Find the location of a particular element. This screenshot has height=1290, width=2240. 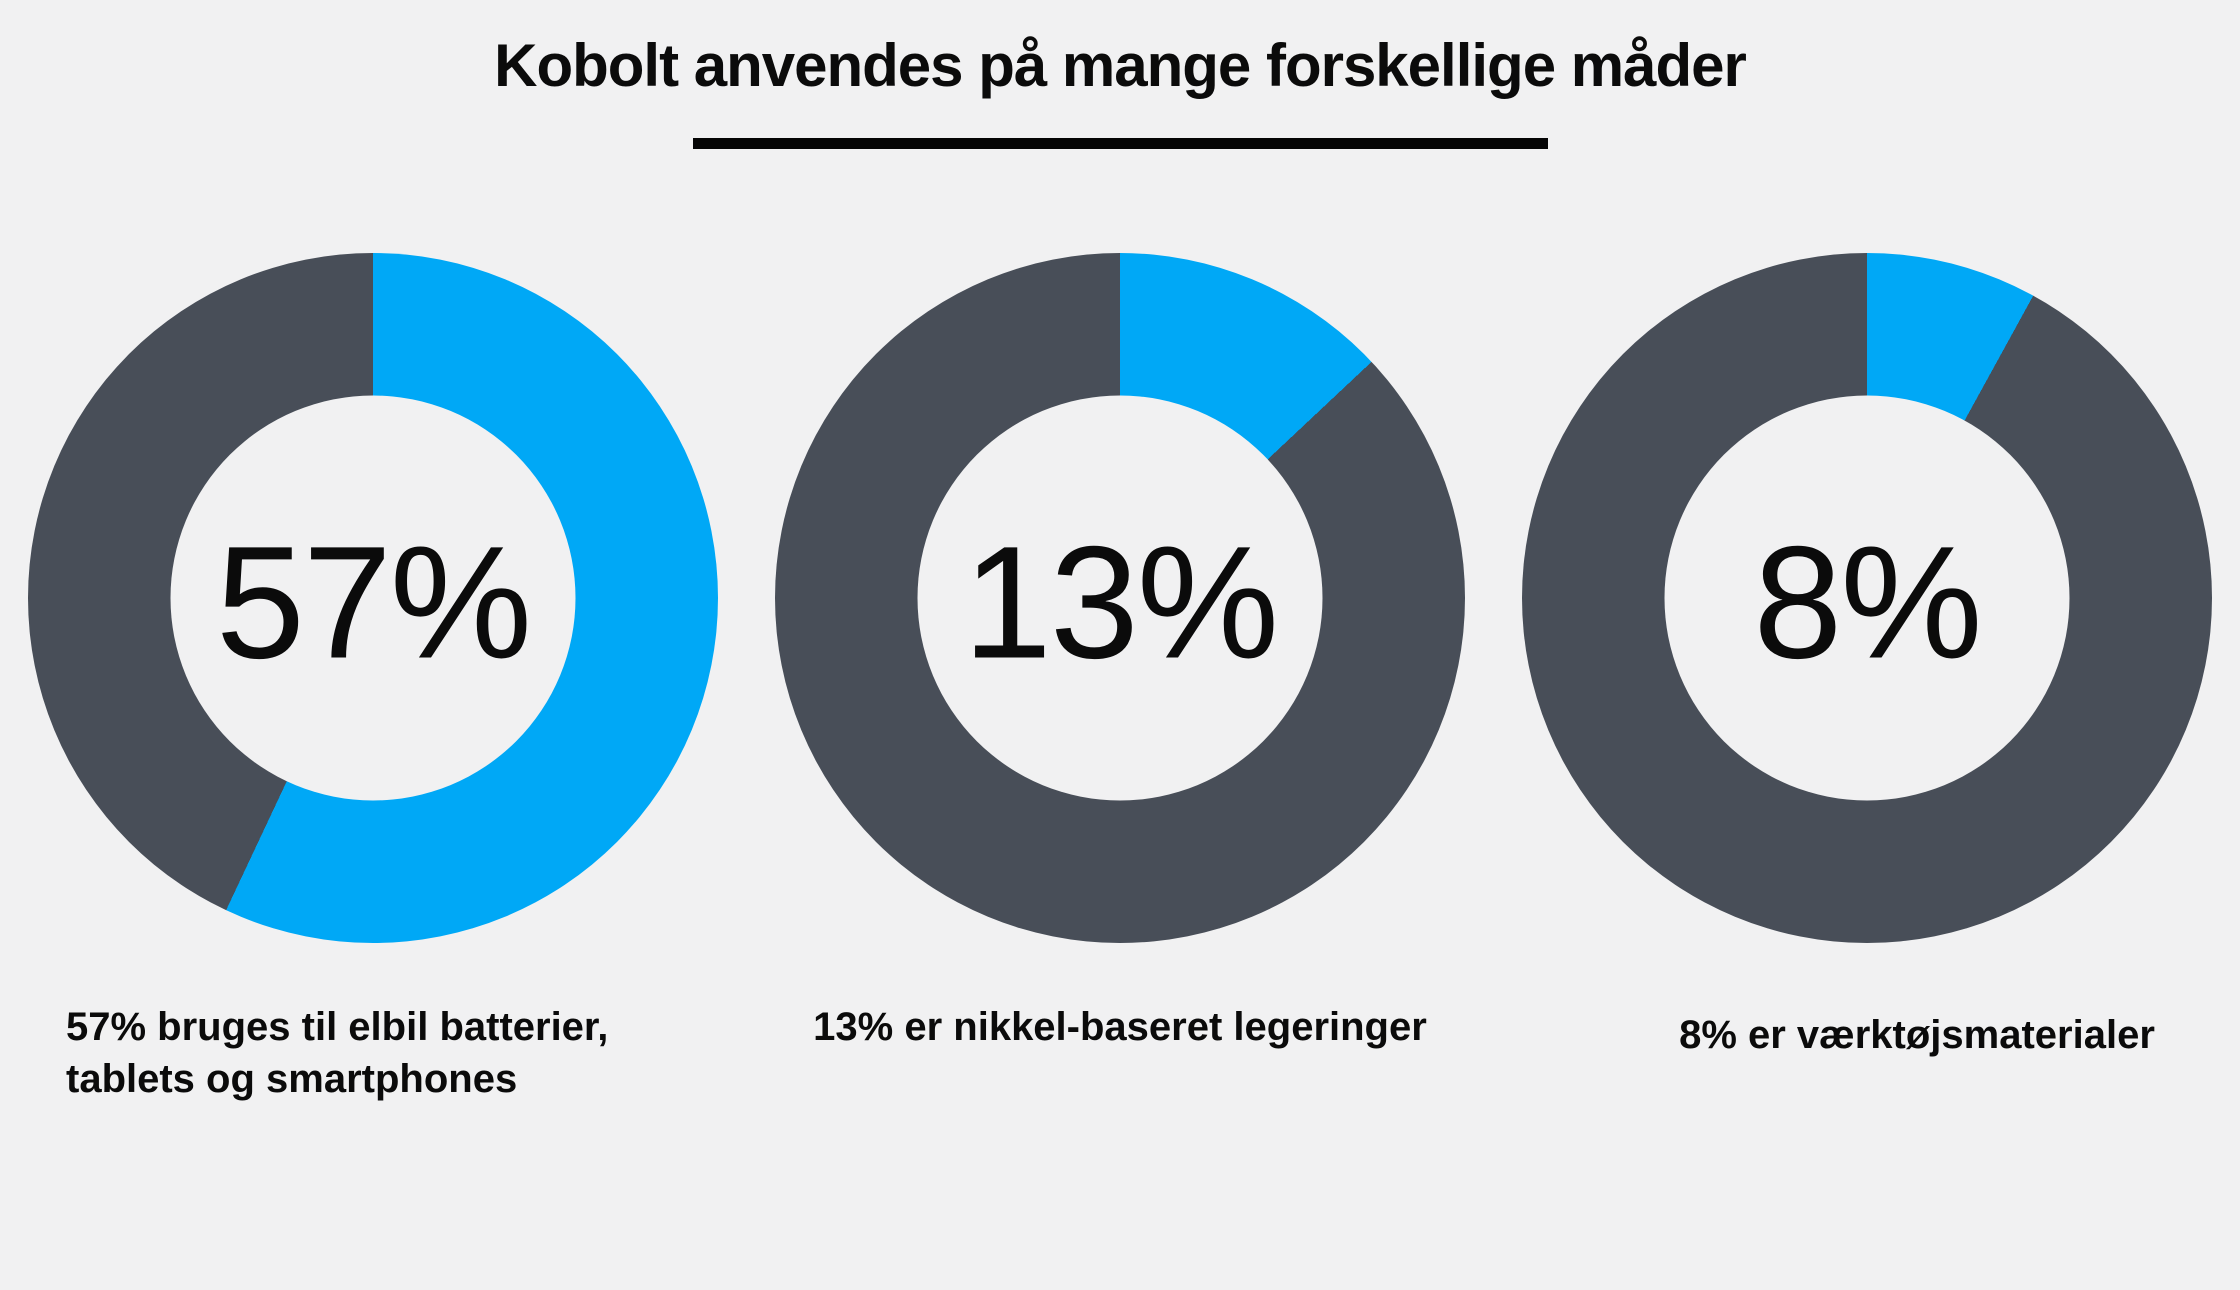

donut-center-label: 13% is located at coordinates (1120, 601).